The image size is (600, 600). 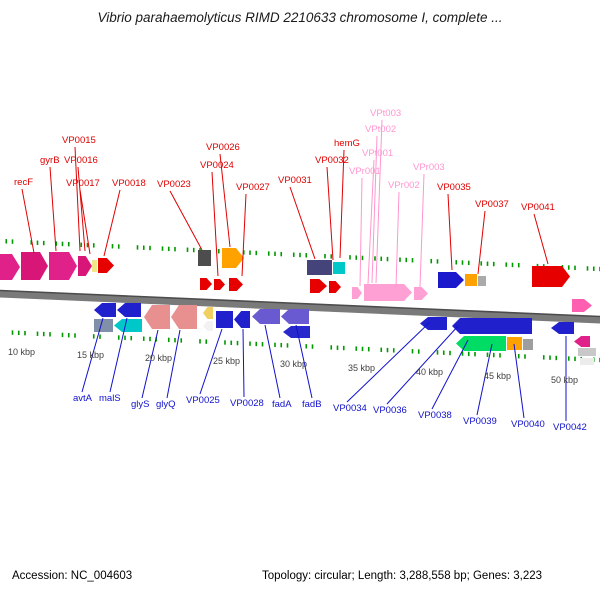 I want to click on gene-label: VP0015, so click(x=79, y=140).